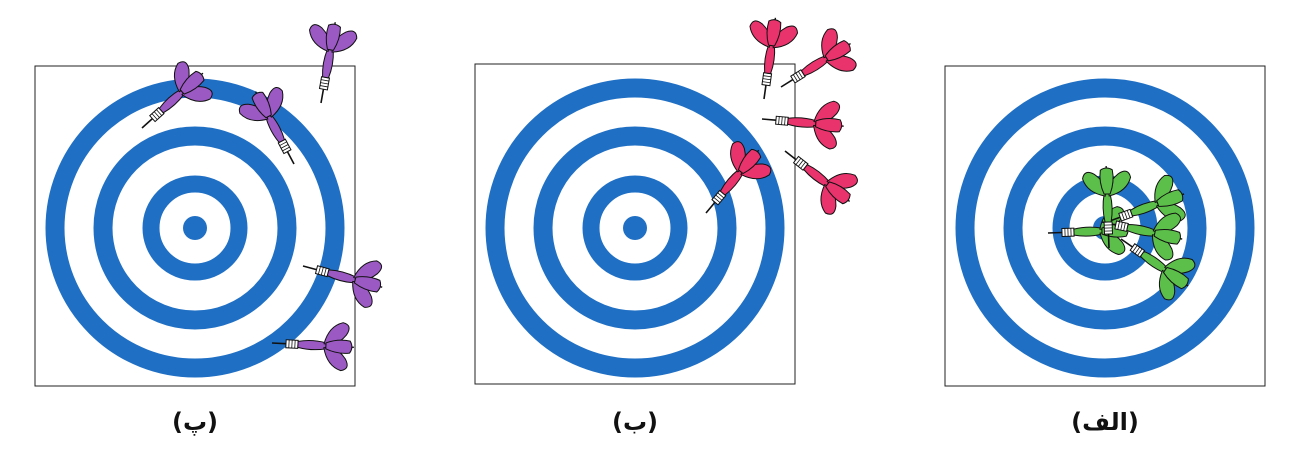  I want to click on caption-panel-p: (پ), so click(195, 422).